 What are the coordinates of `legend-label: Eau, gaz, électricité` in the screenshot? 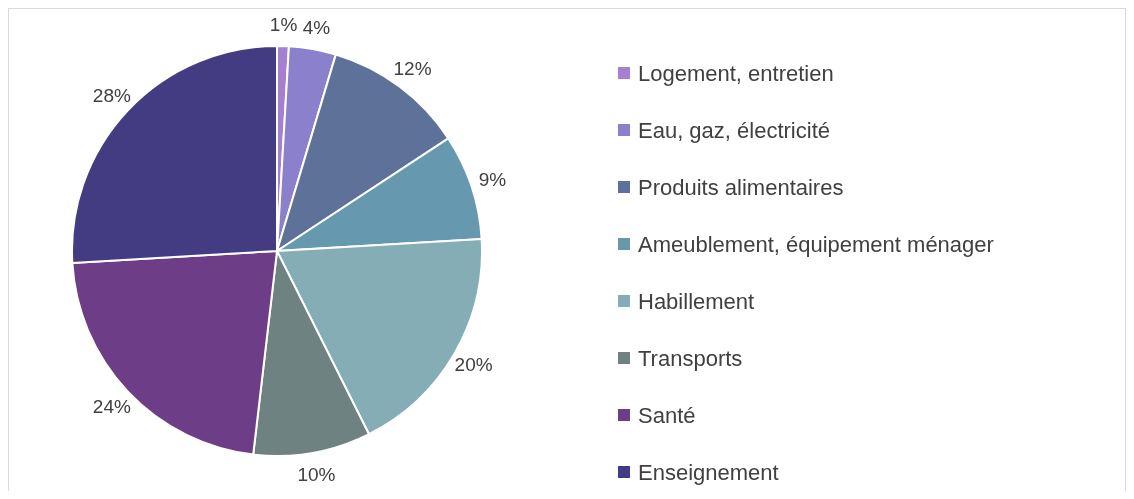 It's located at (734, 130).